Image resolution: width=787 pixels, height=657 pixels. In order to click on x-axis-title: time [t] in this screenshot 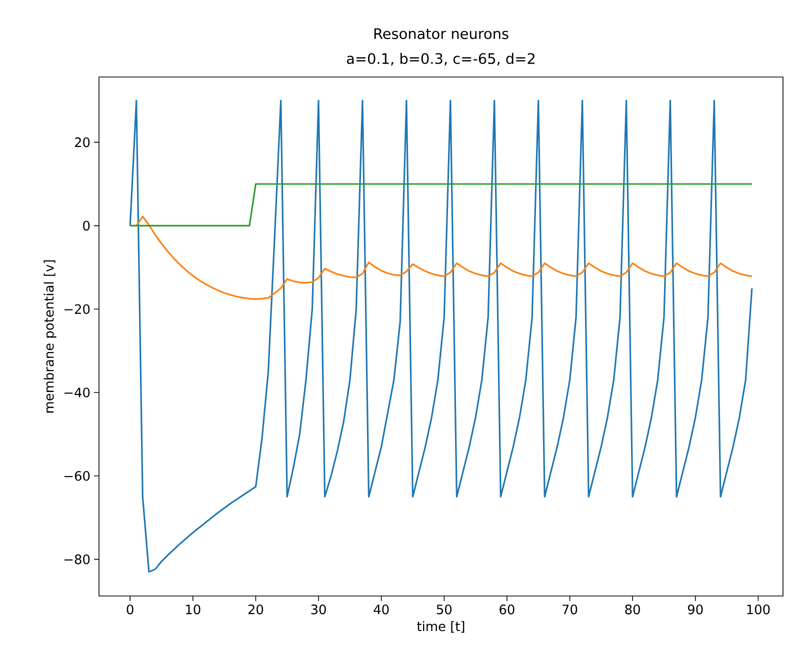, I will do `click(440, 627)`.